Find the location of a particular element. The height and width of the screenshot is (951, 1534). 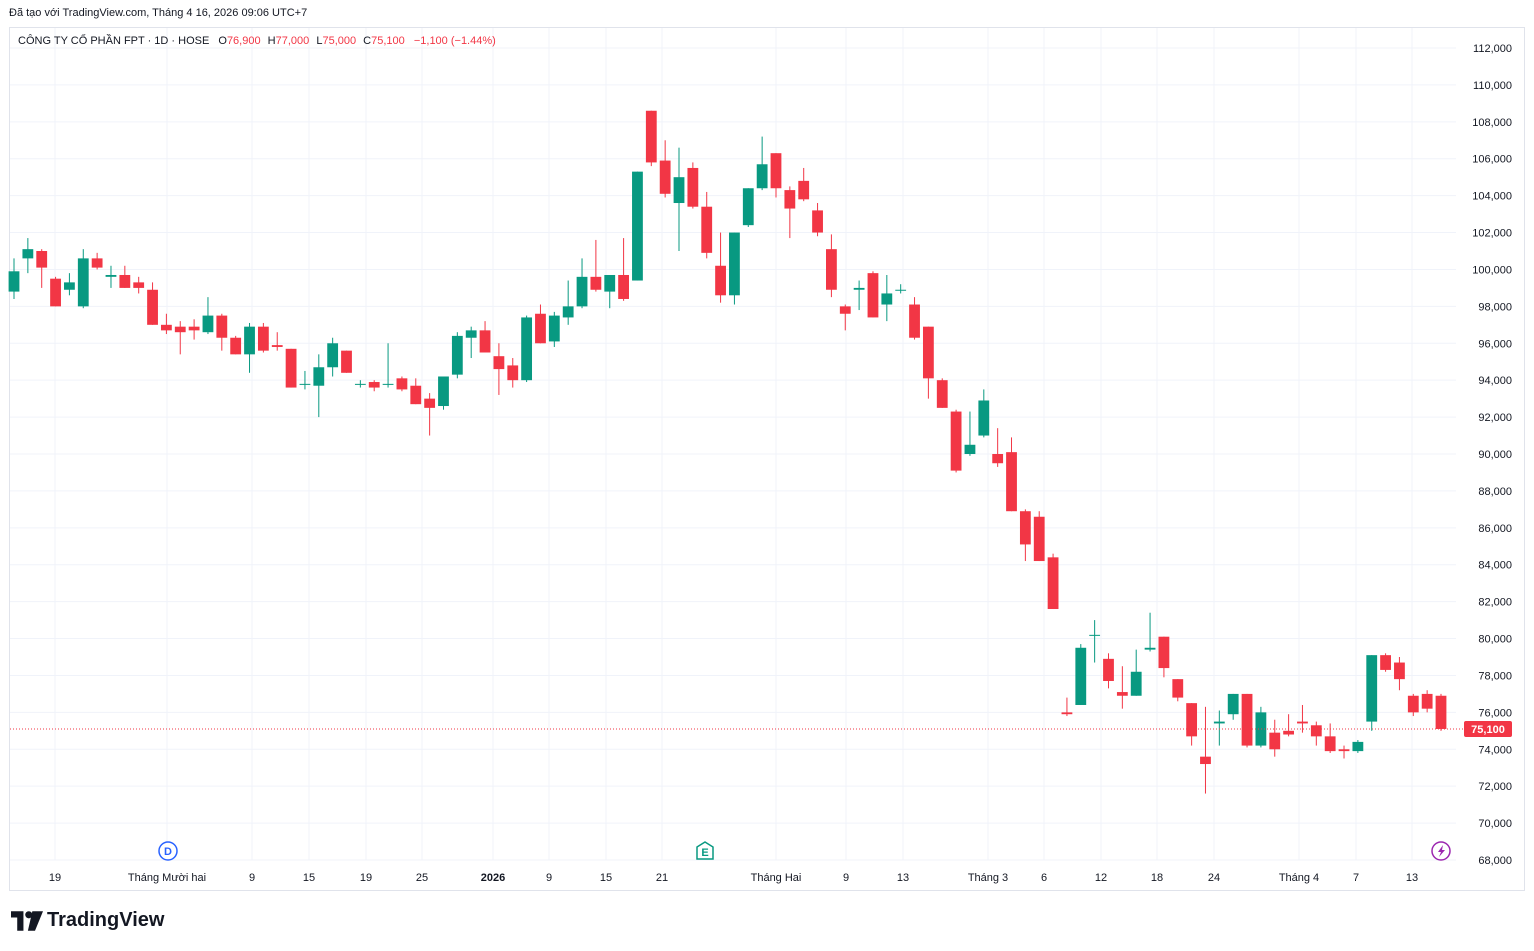

price-tick-label: 86,000 is located at coordinates (1495, 529).